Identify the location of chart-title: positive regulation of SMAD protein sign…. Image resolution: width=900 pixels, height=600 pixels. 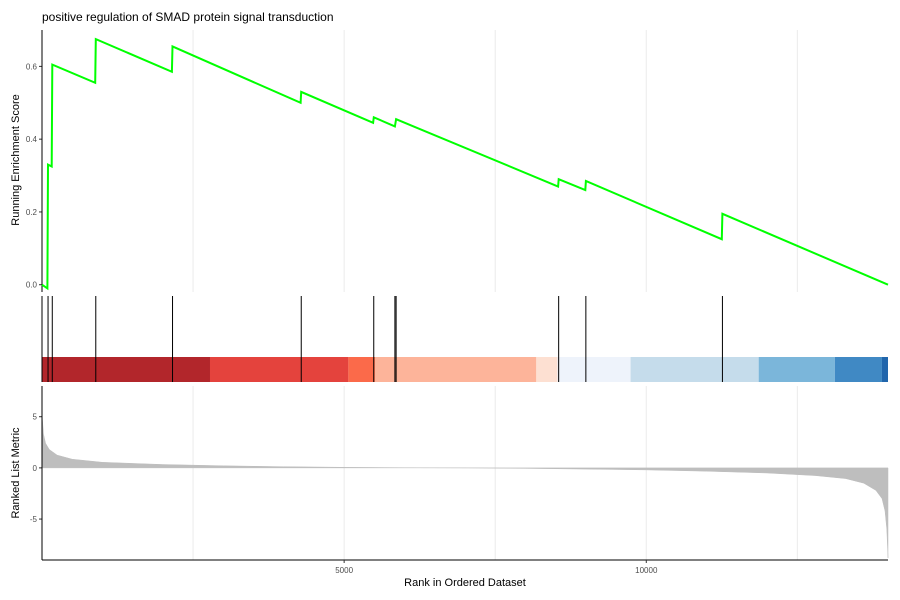
(188, 17).